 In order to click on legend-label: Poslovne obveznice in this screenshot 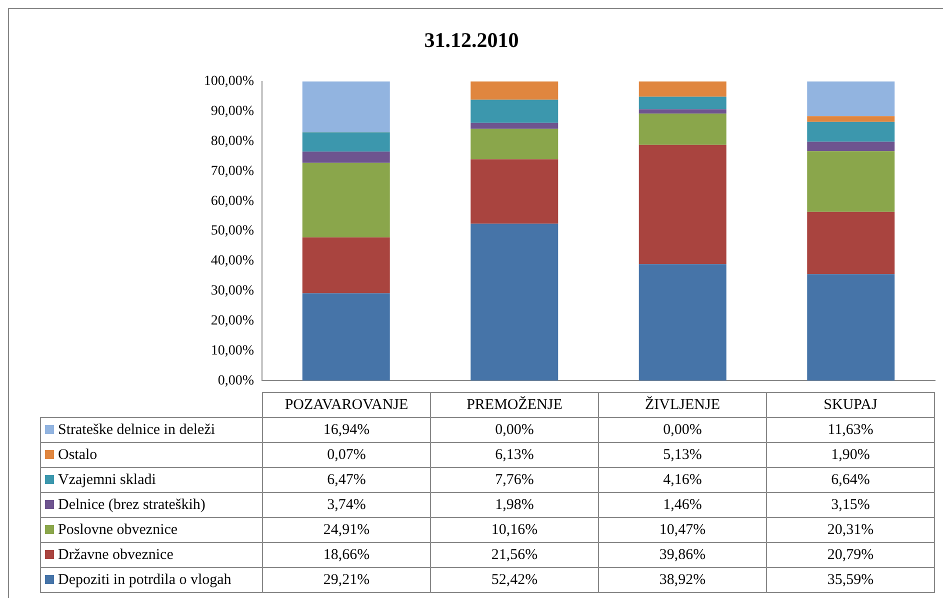, I will do `click(151, 530)`.